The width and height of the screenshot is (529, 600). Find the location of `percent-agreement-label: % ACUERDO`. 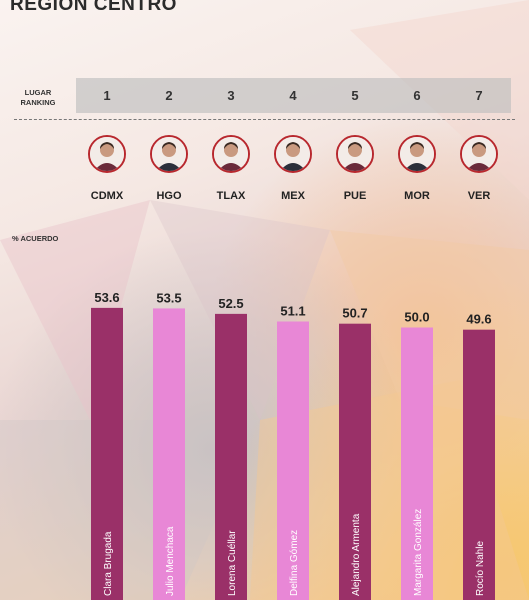

percent-agreement-label: % ACUERDO is located at coordinates (35, 238).